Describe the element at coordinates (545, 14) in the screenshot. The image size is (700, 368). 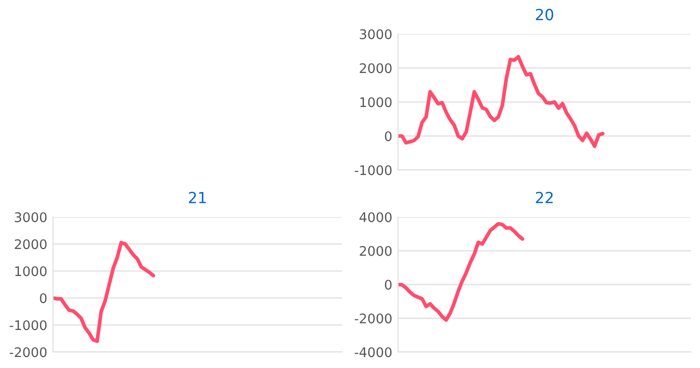
I see `chart-title: 20` at that location.